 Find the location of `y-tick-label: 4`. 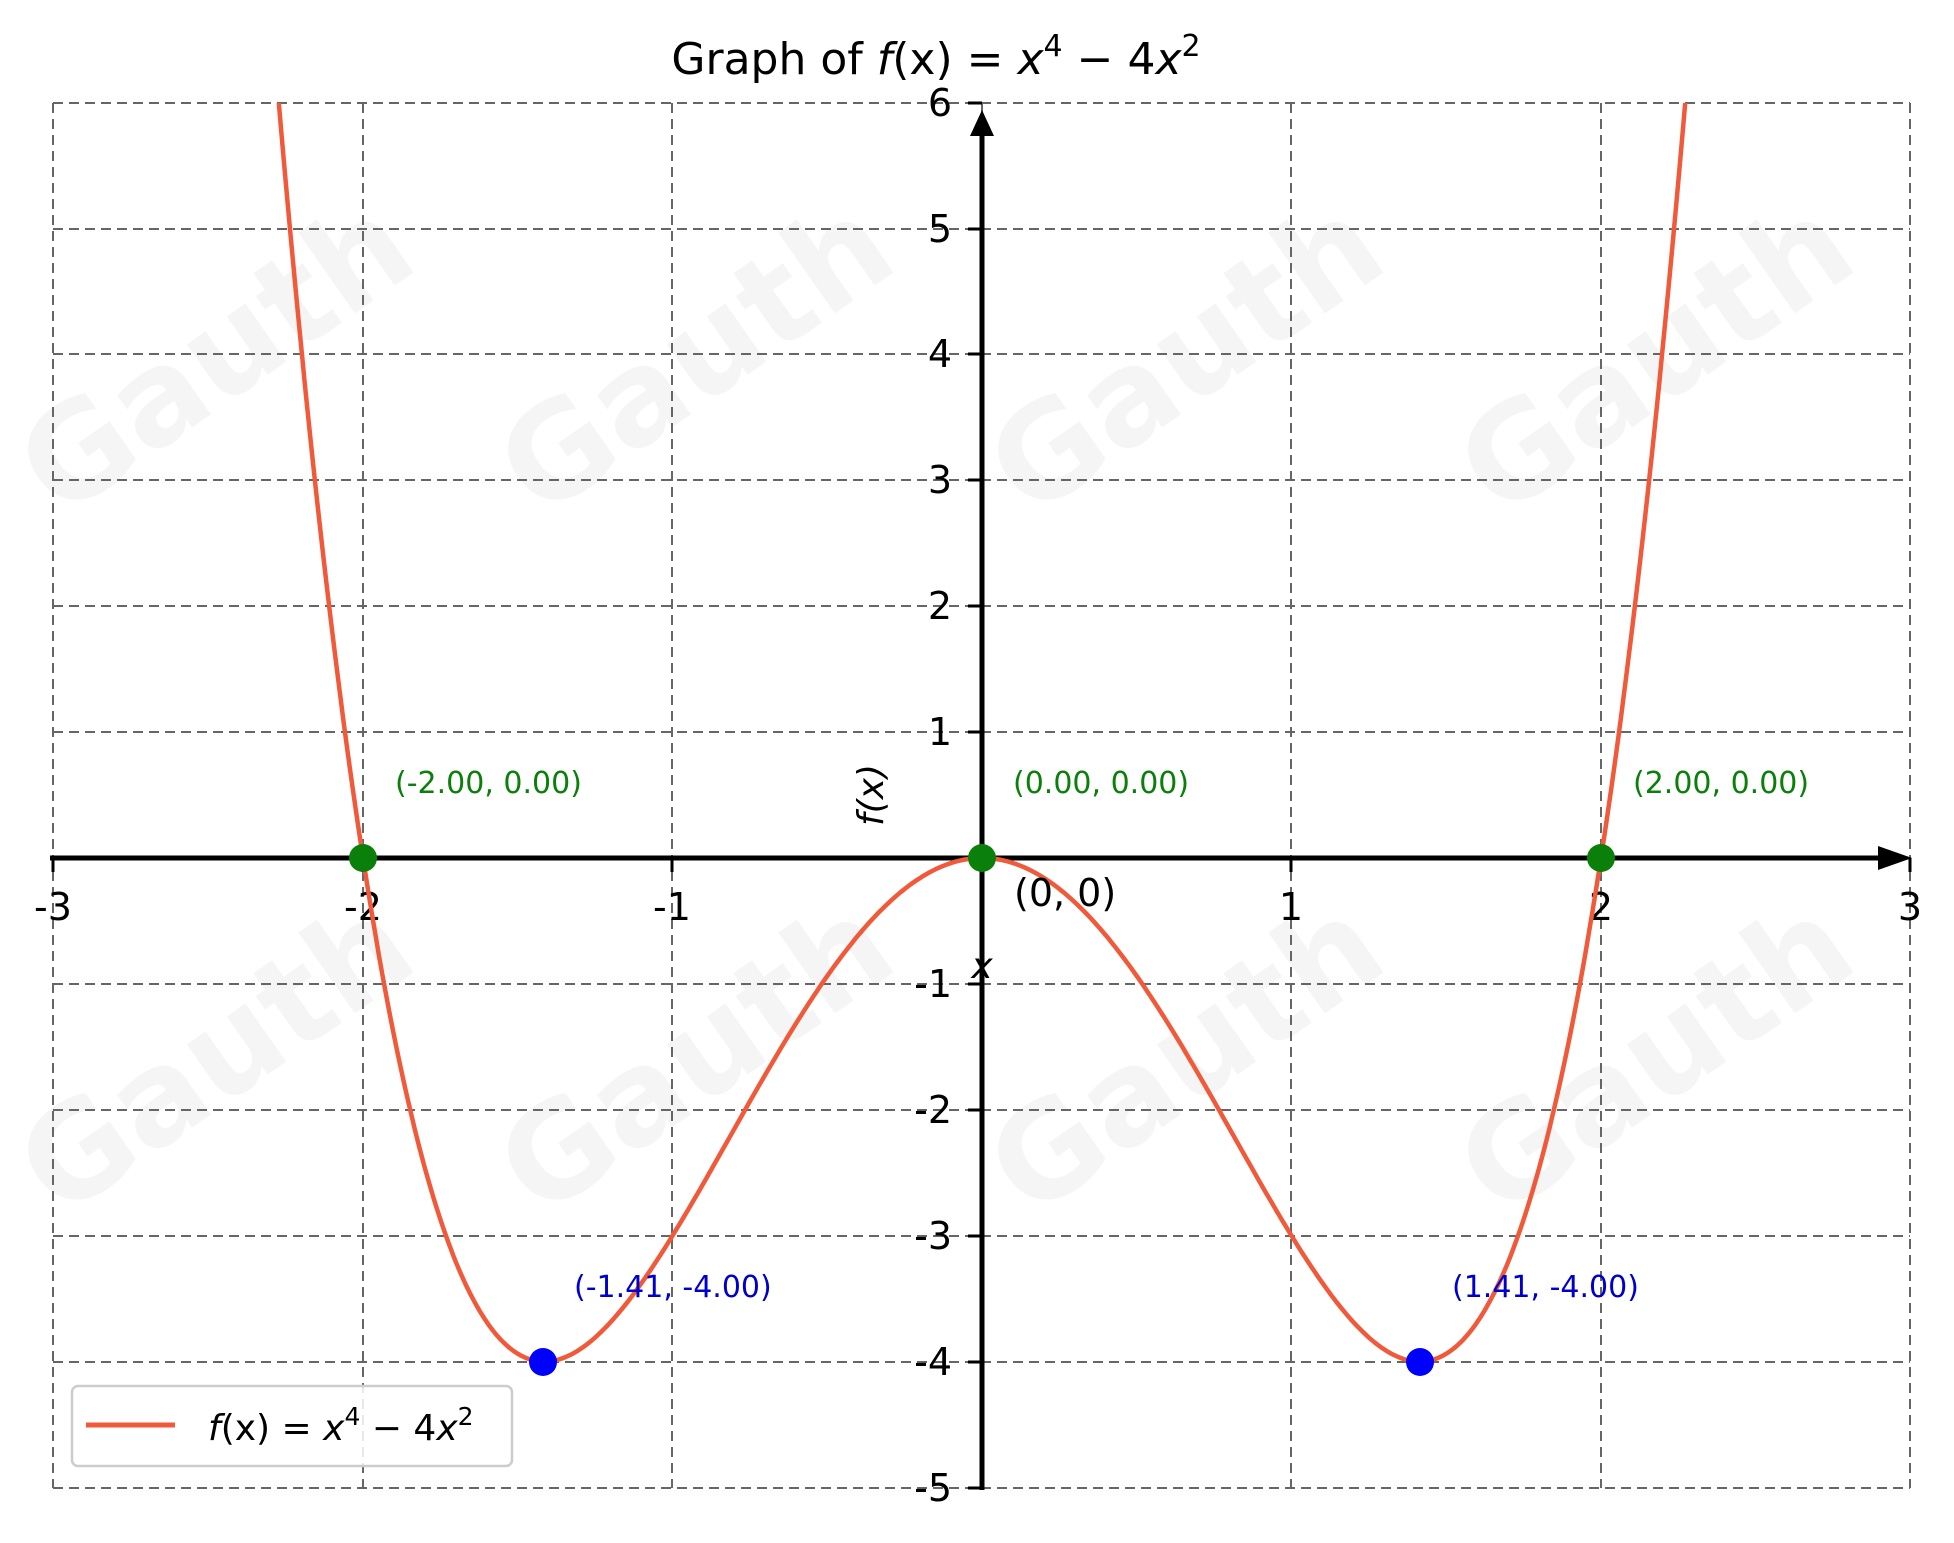

y-tick-label: 4 is located at coordinates (940, 354).